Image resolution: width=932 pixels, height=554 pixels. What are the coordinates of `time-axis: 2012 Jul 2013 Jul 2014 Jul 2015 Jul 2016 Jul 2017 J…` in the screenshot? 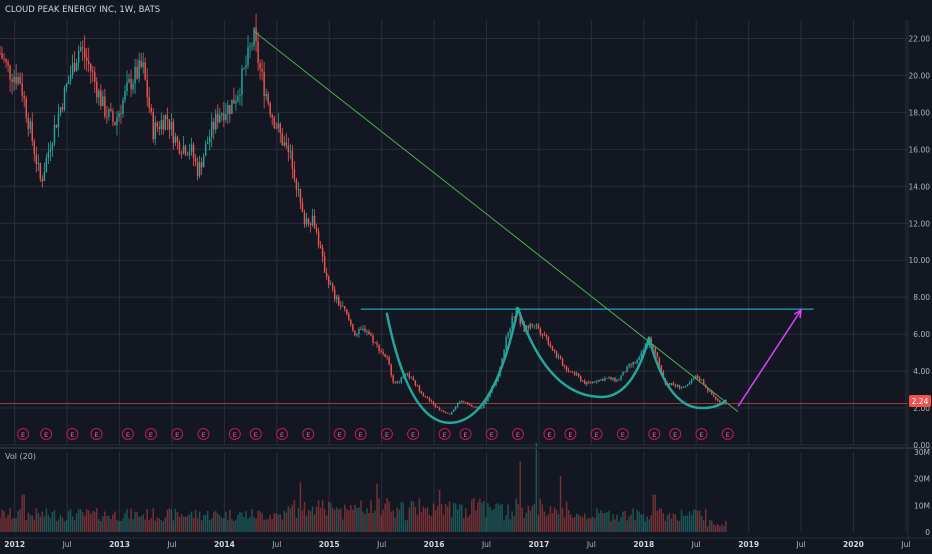 It's located at (457, 544).